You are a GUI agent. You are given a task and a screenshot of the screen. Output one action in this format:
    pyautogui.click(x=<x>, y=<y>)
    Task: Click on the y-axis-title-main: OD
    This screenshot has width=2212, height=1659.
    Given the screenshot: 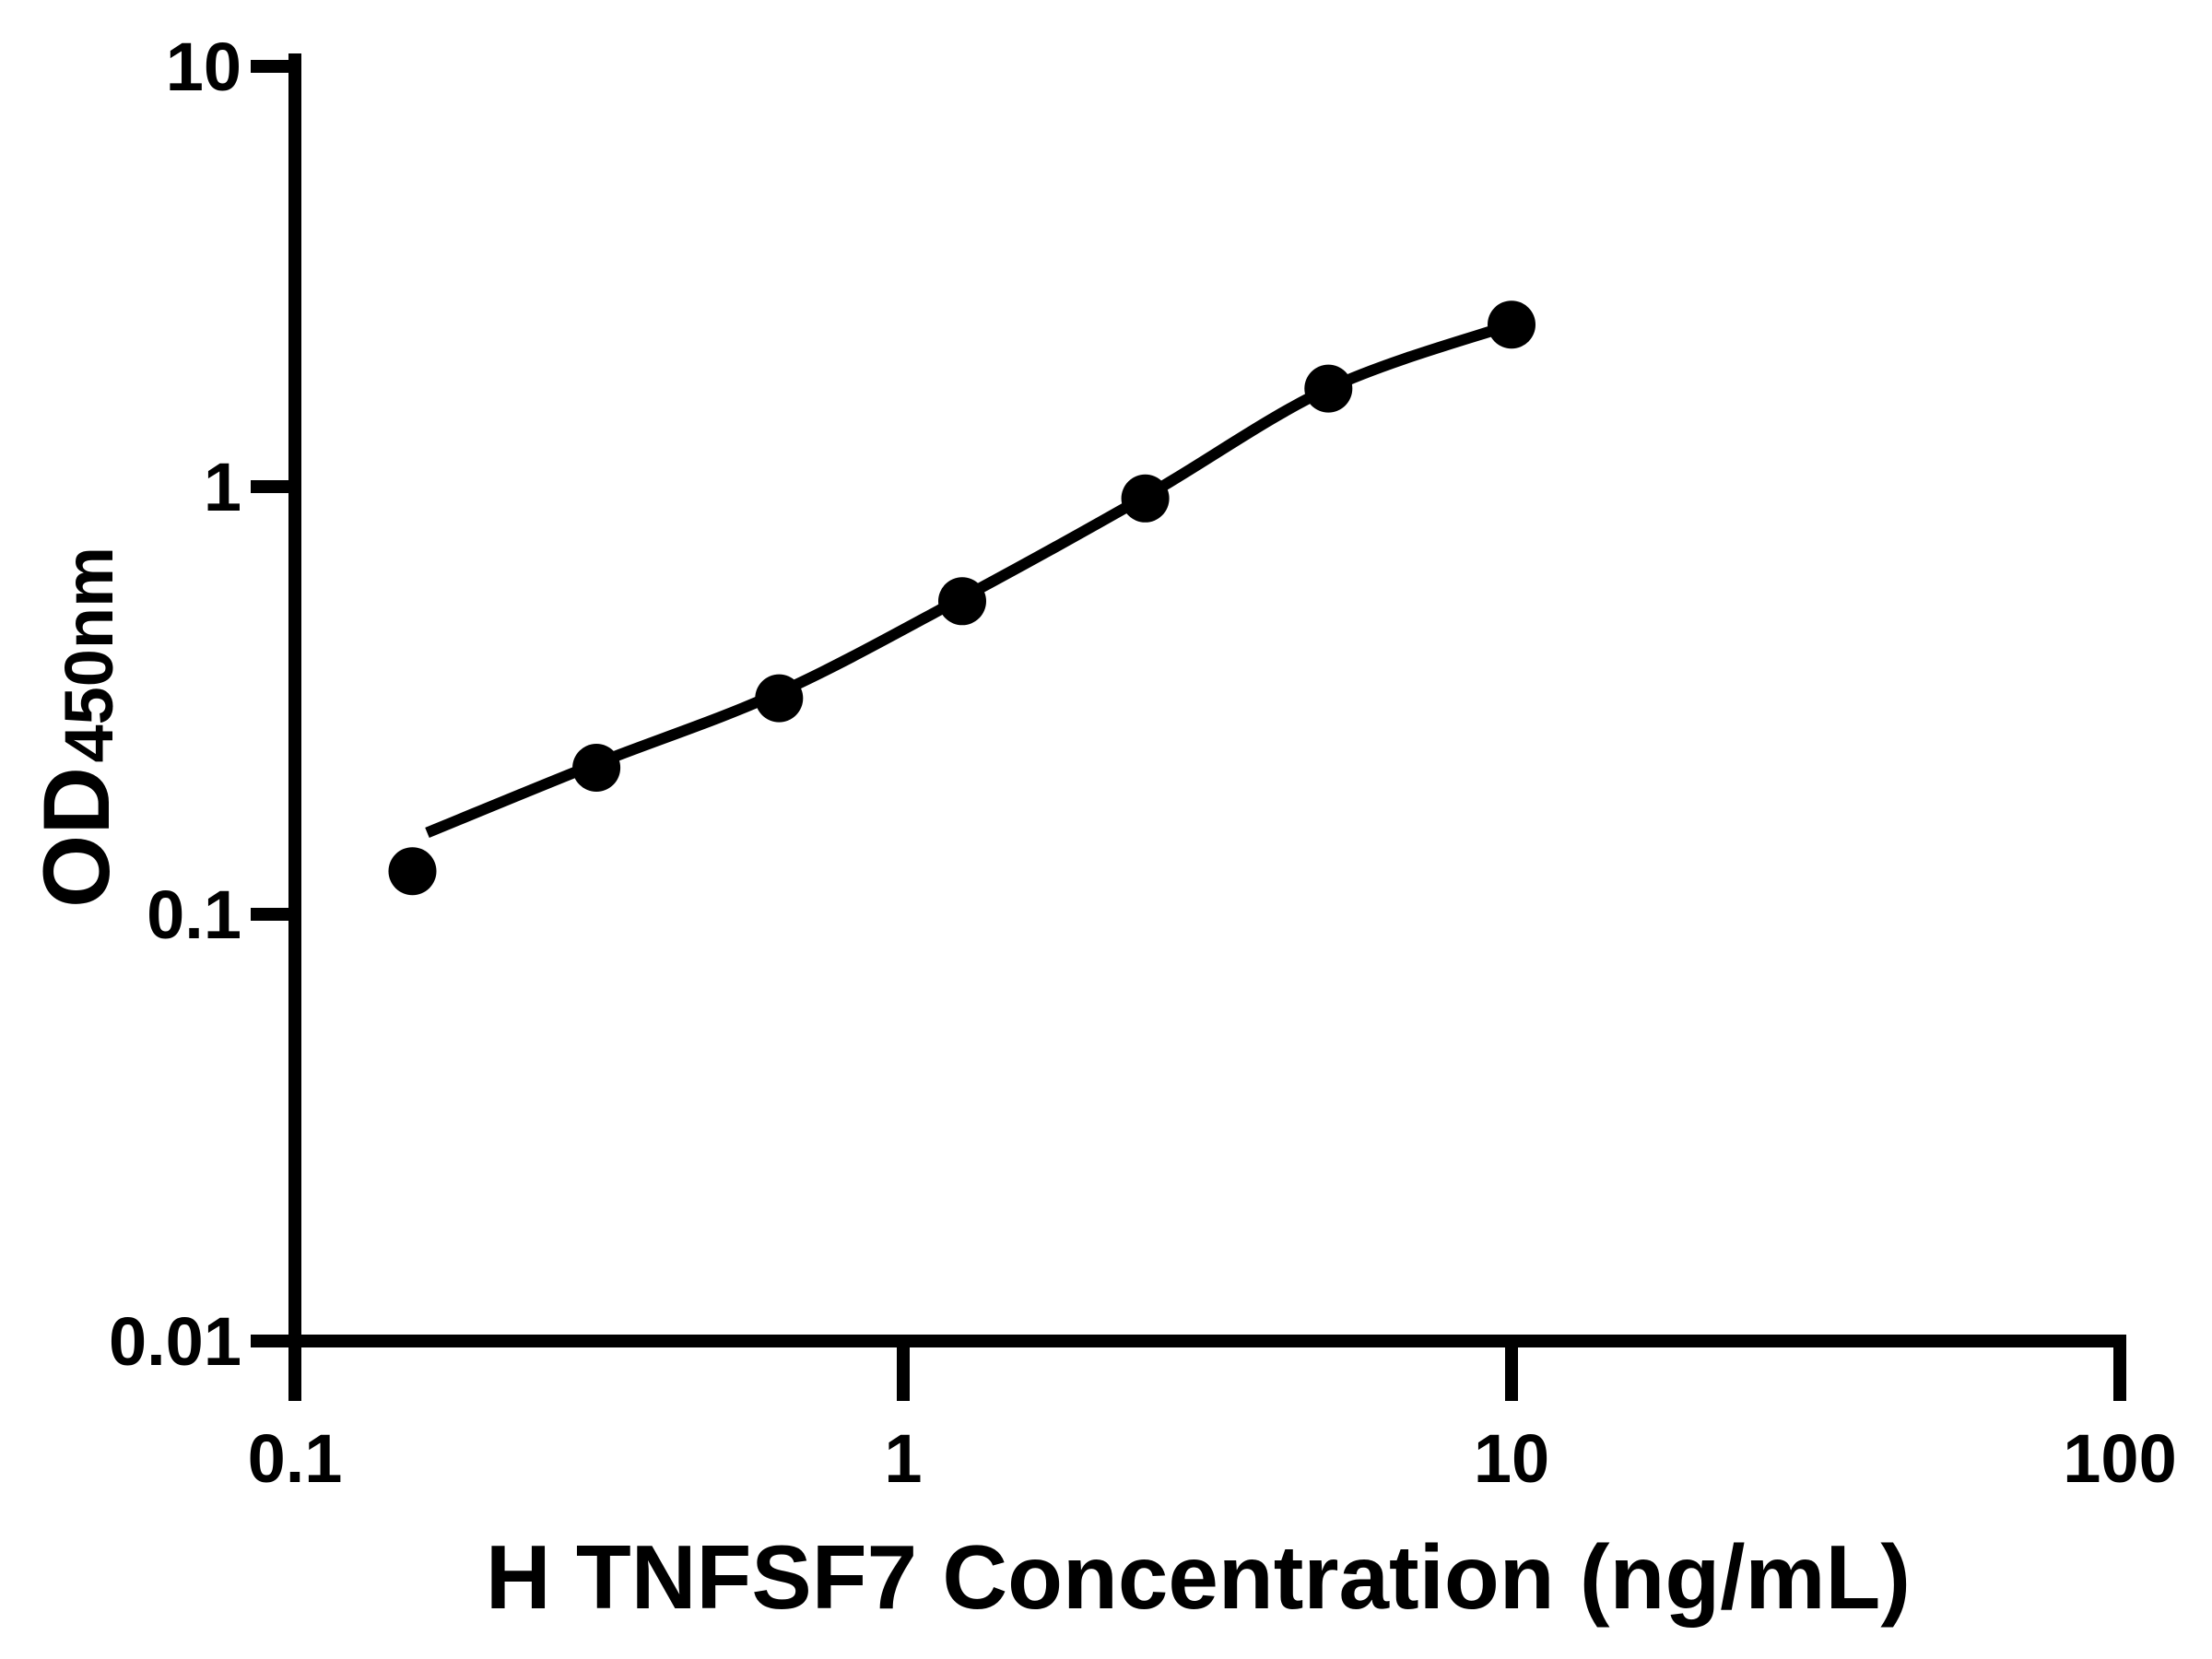 What is the action you would take?
    pyautogui.click(x=76, y=837)
    